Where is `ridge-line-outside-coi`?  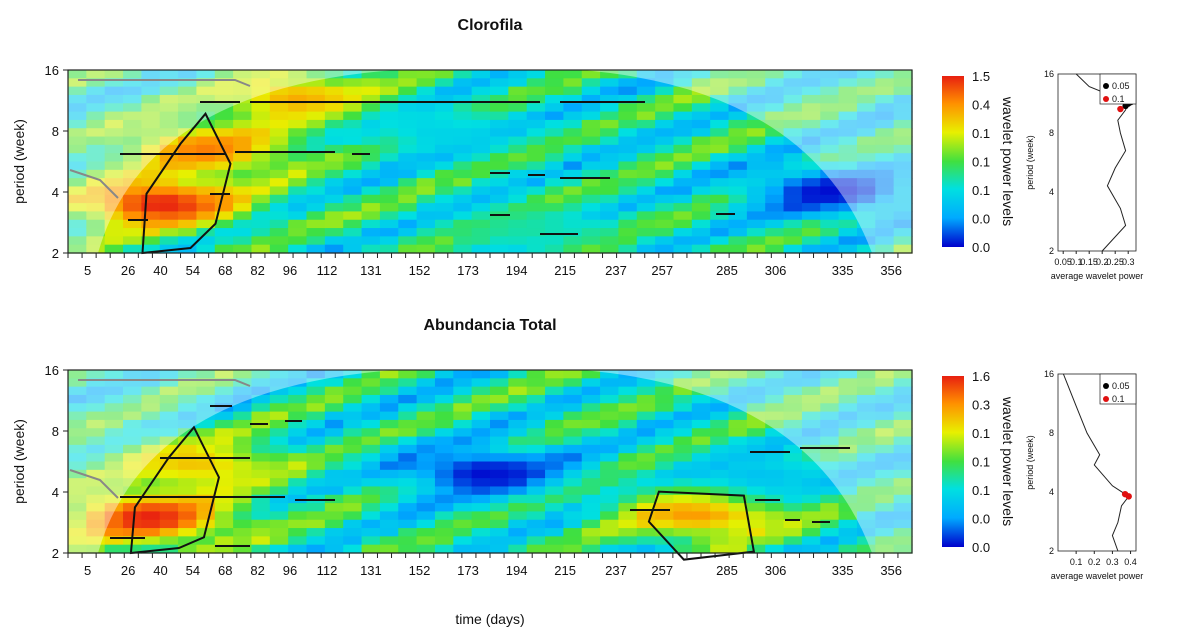
ridge-line-outside-coi is located at coordinates (164, 83).